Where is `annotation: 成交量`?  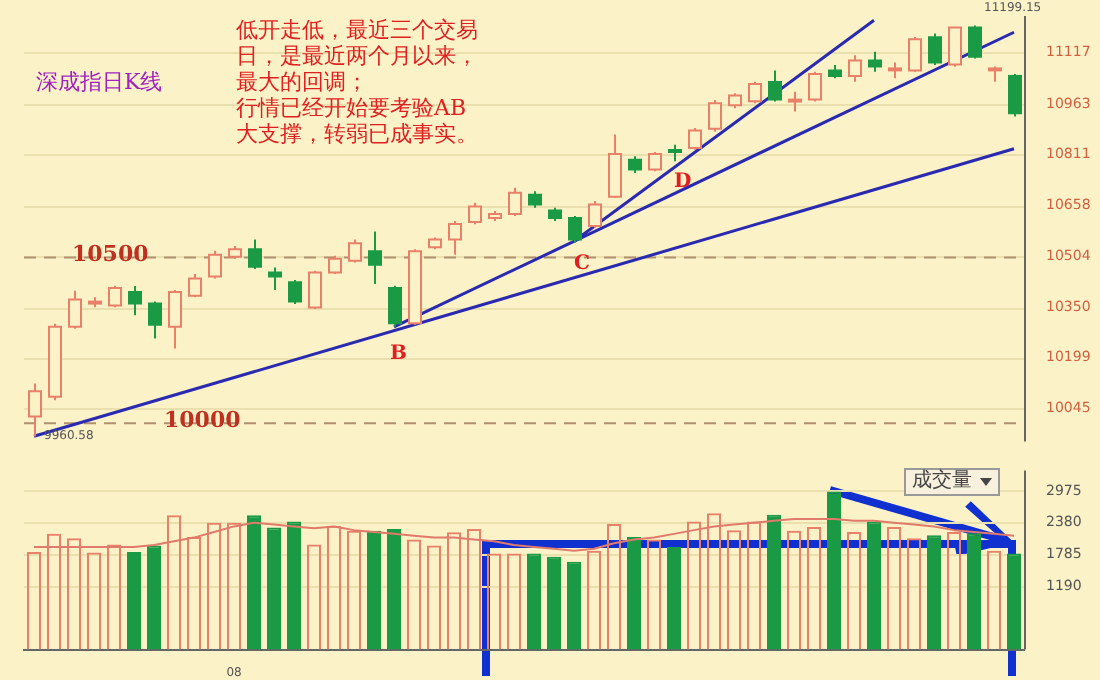
annotation: 成交量 is located at coordinates (942, 482).